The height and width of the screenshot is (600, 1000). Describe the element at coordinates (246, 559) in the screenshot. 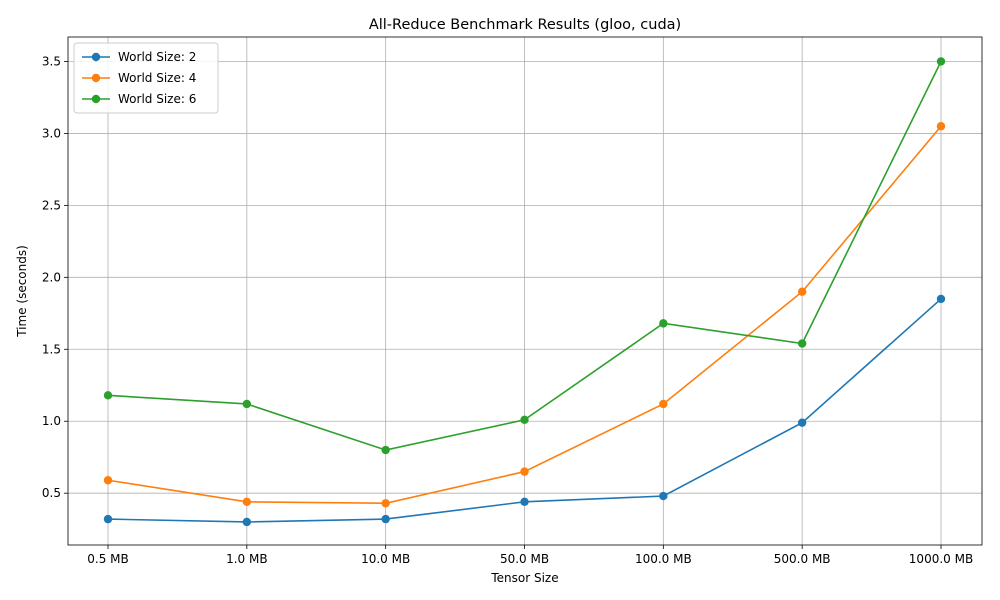

I see `x-tick-label: 1.0 MB` at that location.